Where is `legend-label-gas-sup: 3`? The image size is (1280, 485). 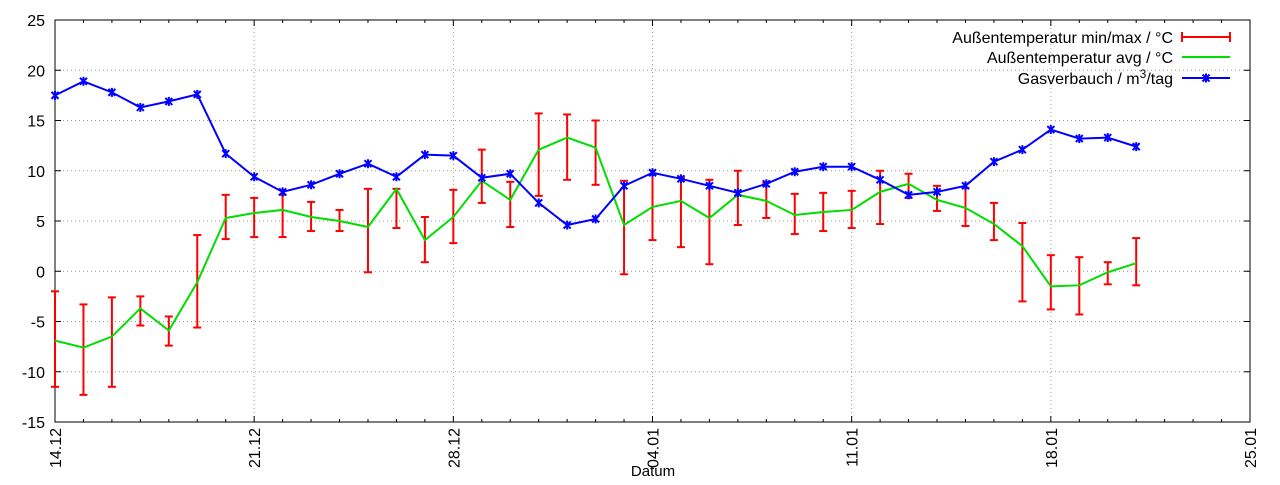
legend-label-gas-sup: 3 is located at coordinates (1143, 74).